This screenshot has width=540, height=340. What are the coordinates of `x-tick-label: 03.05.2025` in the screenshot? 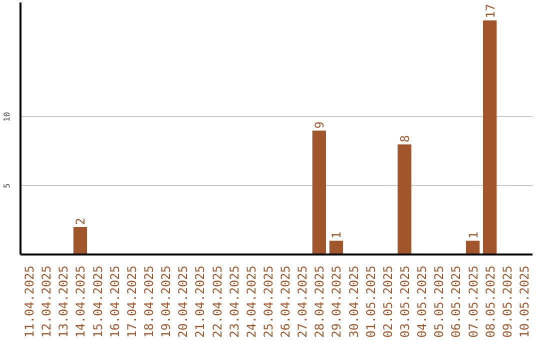 It's located at (405, 301).